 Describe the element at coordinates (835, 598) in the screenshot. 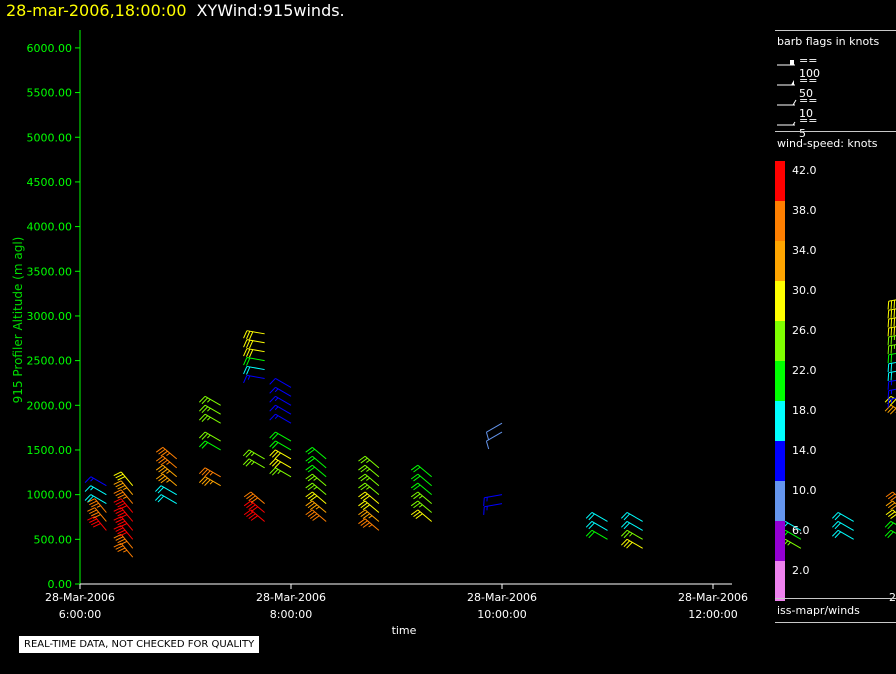

I see `legend-divider` at that location.